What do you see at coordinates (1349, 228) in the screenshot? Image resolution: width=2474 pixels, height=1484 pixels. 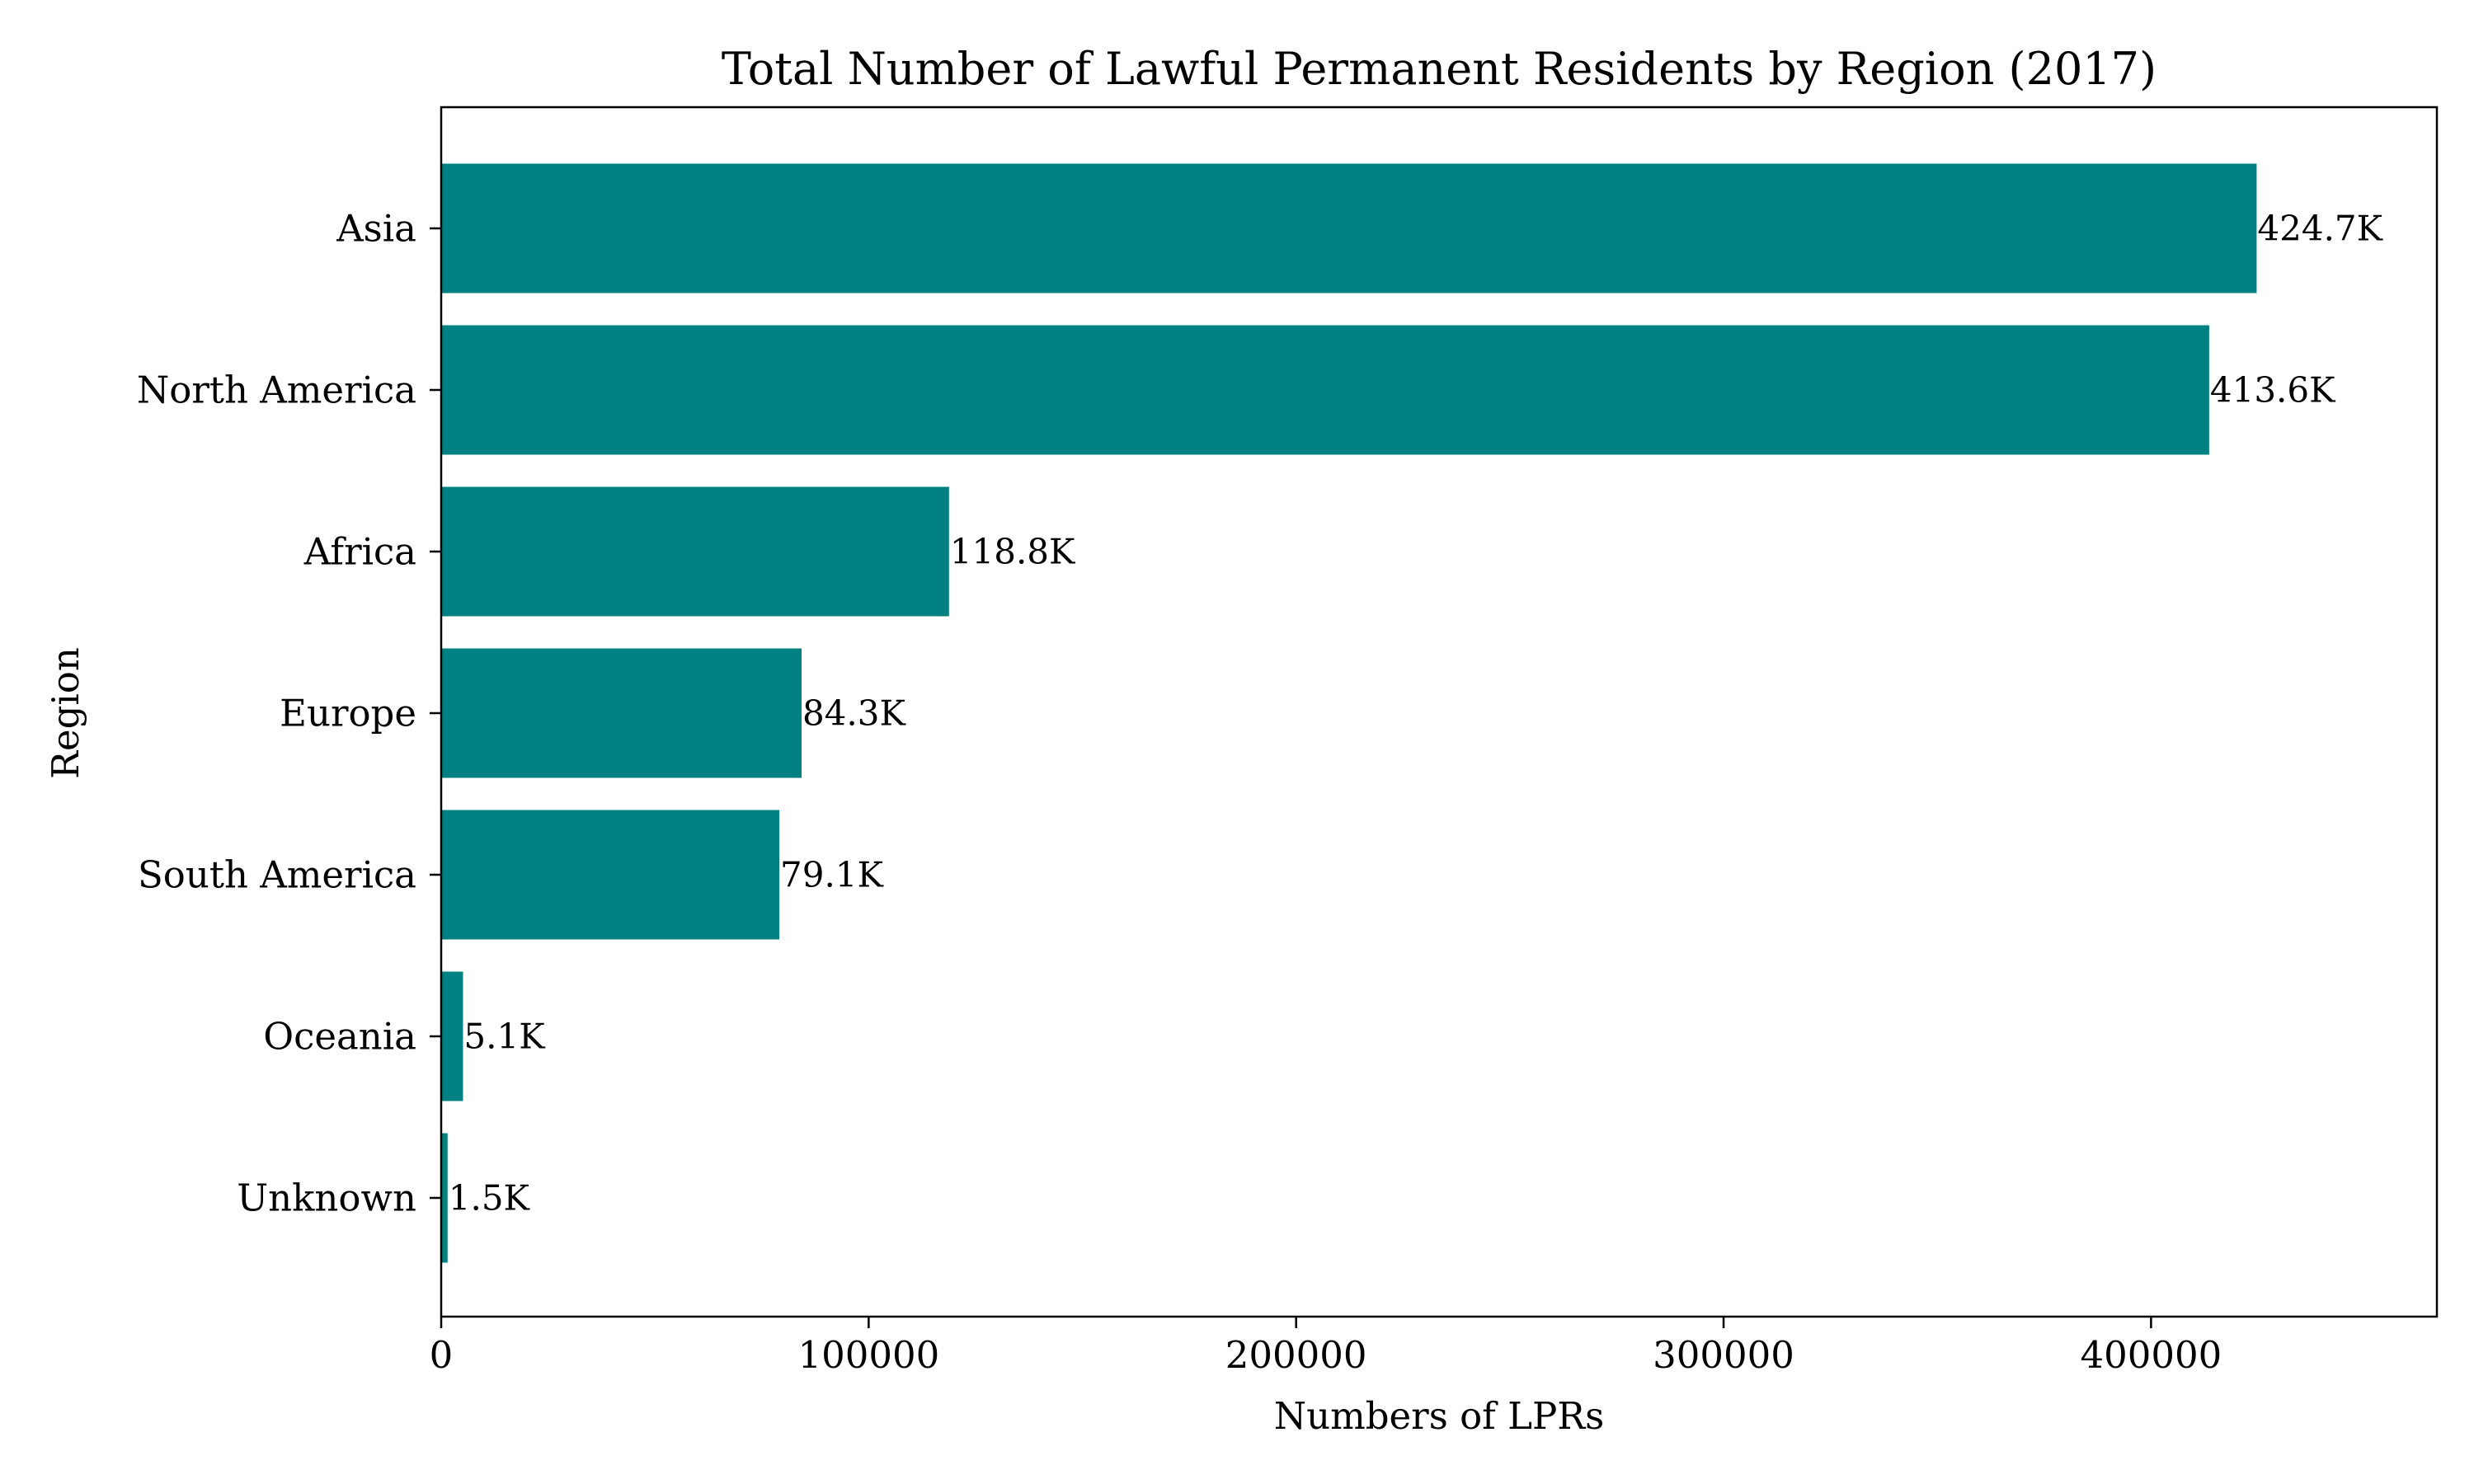 I see `bar-asia` at bounding box center [1349, 228].